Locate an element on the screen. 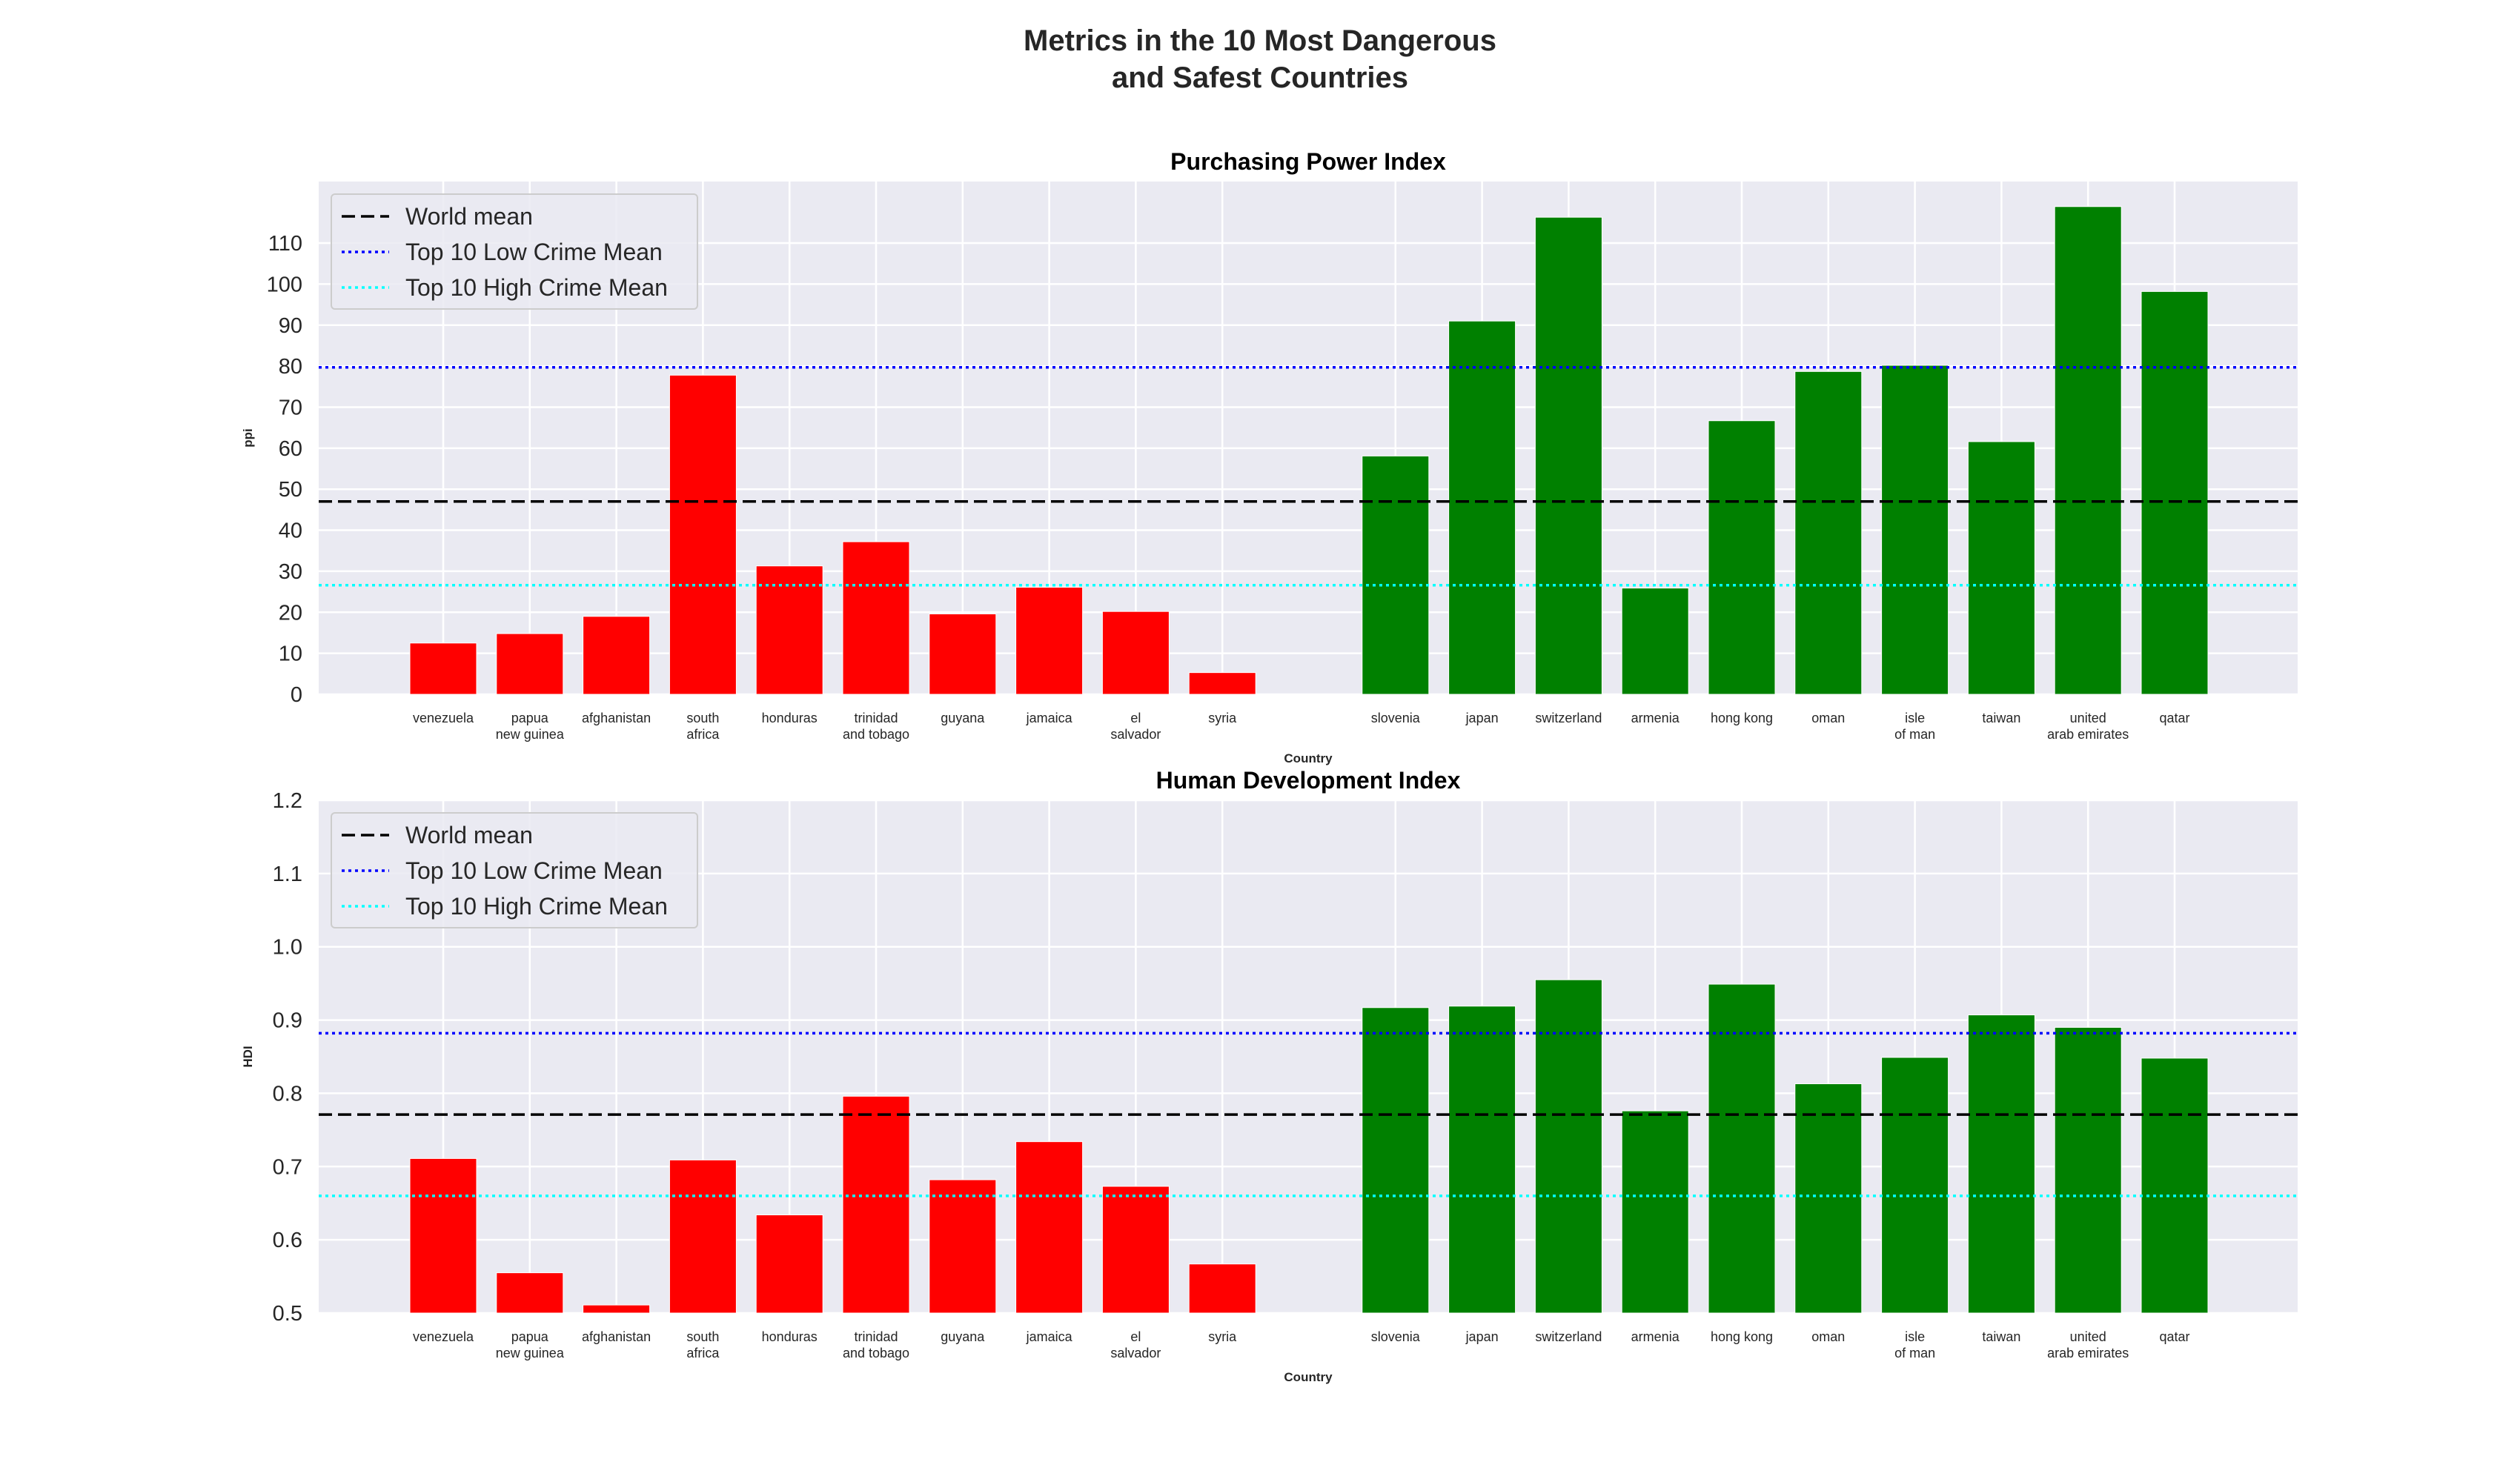 This screenshot has width=2520, height=1482. x-tick-label: slovenia is located at coordinates (1396, 718).